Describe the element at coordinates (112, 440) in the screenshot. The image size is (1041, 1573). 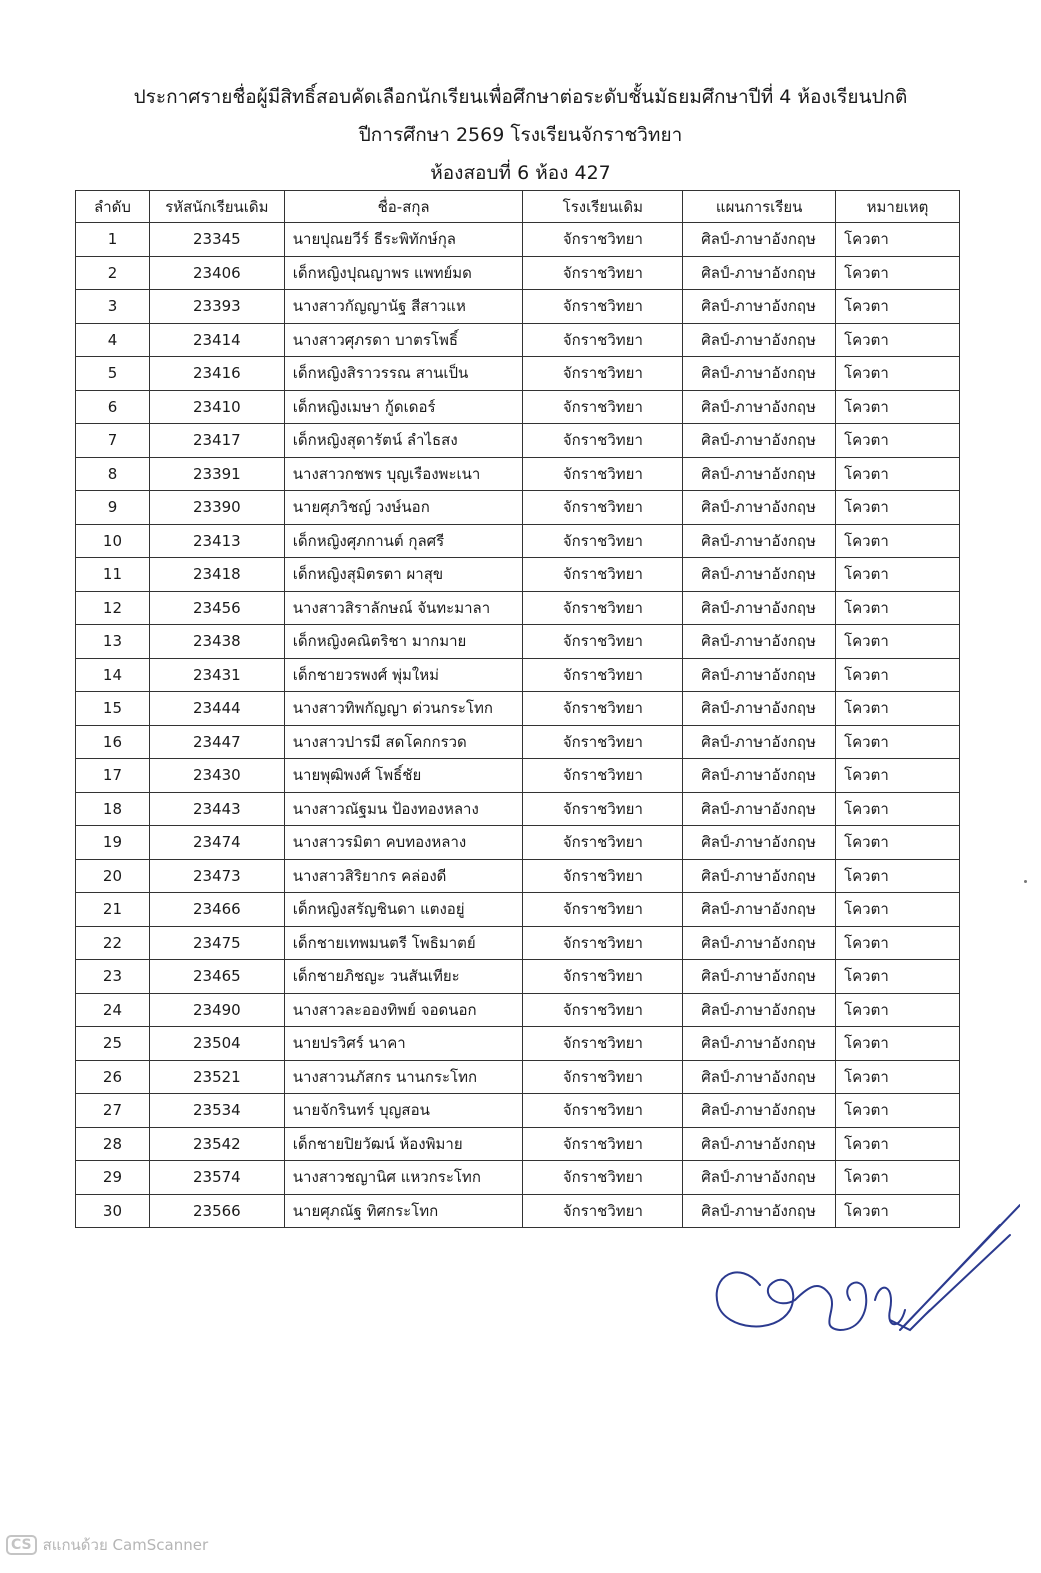
I see `cell-no: 7` at that location.